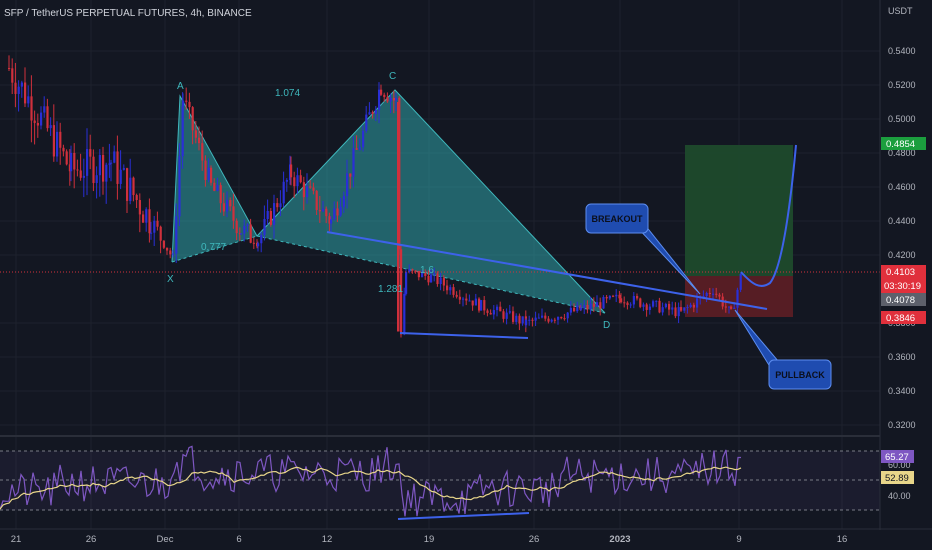  Describe the element at coordinates (464, 335) in the screenshot. I see `support-line` at that location.